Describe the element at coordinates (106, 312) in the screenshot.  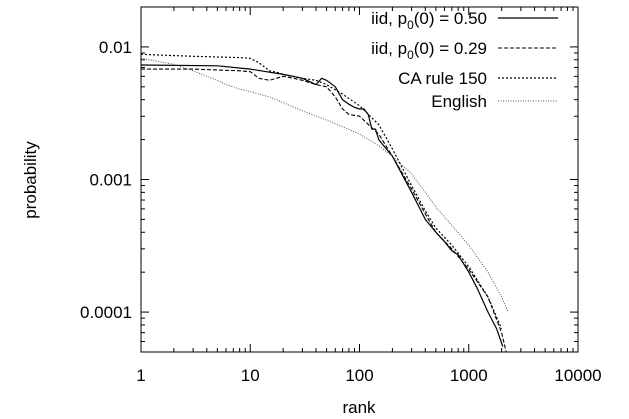
I see `y-tick-label: 0.0001` at that location.